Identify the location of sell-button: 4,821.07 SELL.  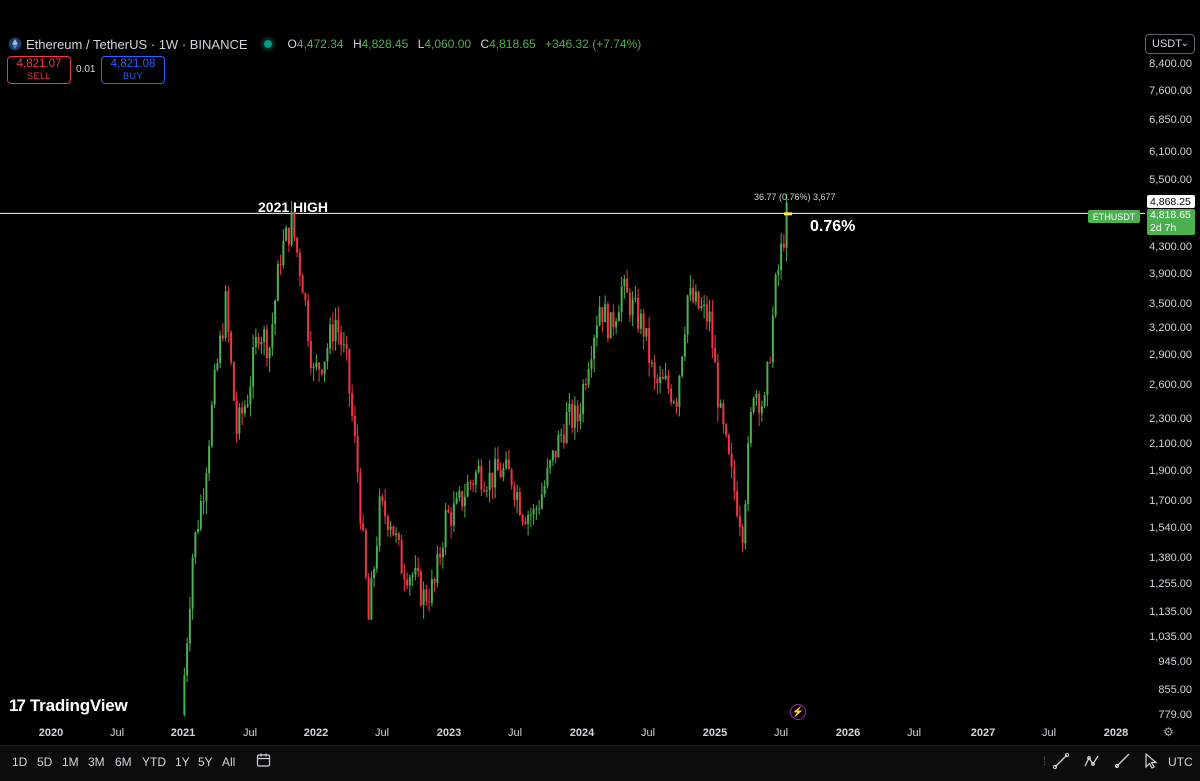
(39, 70).